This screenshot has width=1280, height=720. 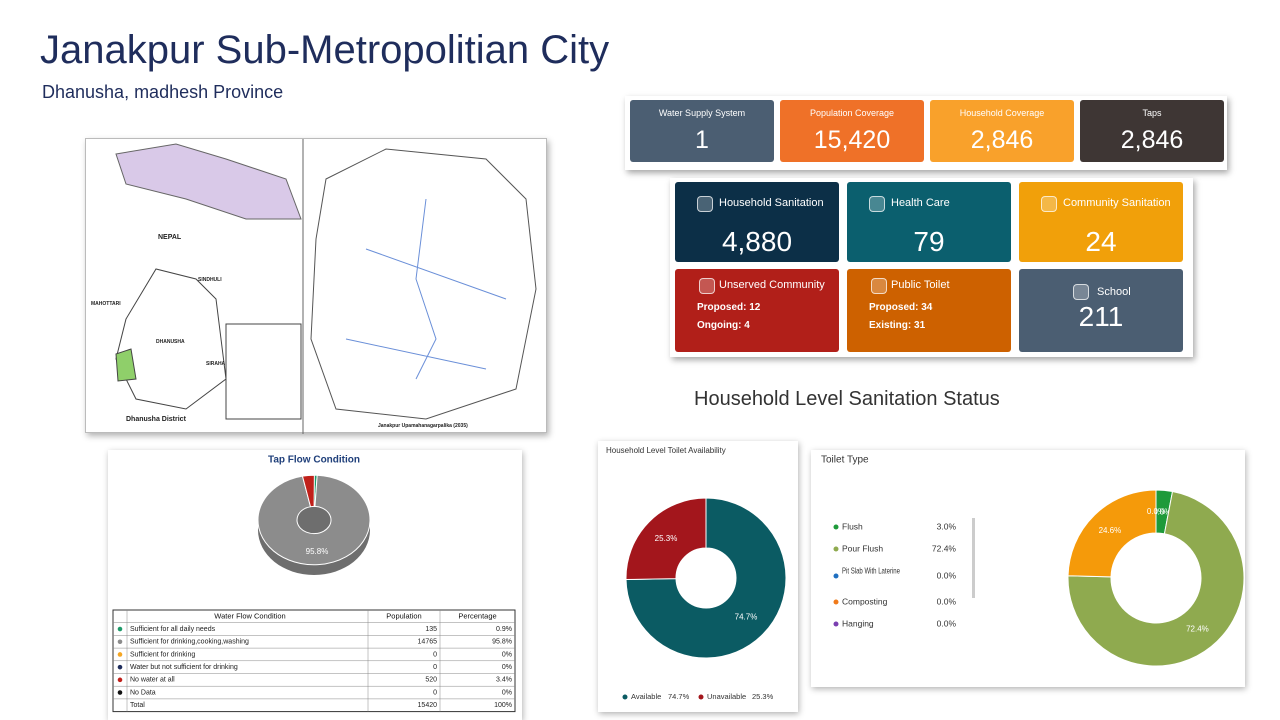 What do you see at coordinates (726, 696) in the screenshot?
I see `legend-name: Unavailable` at bounding box center [726, 696].